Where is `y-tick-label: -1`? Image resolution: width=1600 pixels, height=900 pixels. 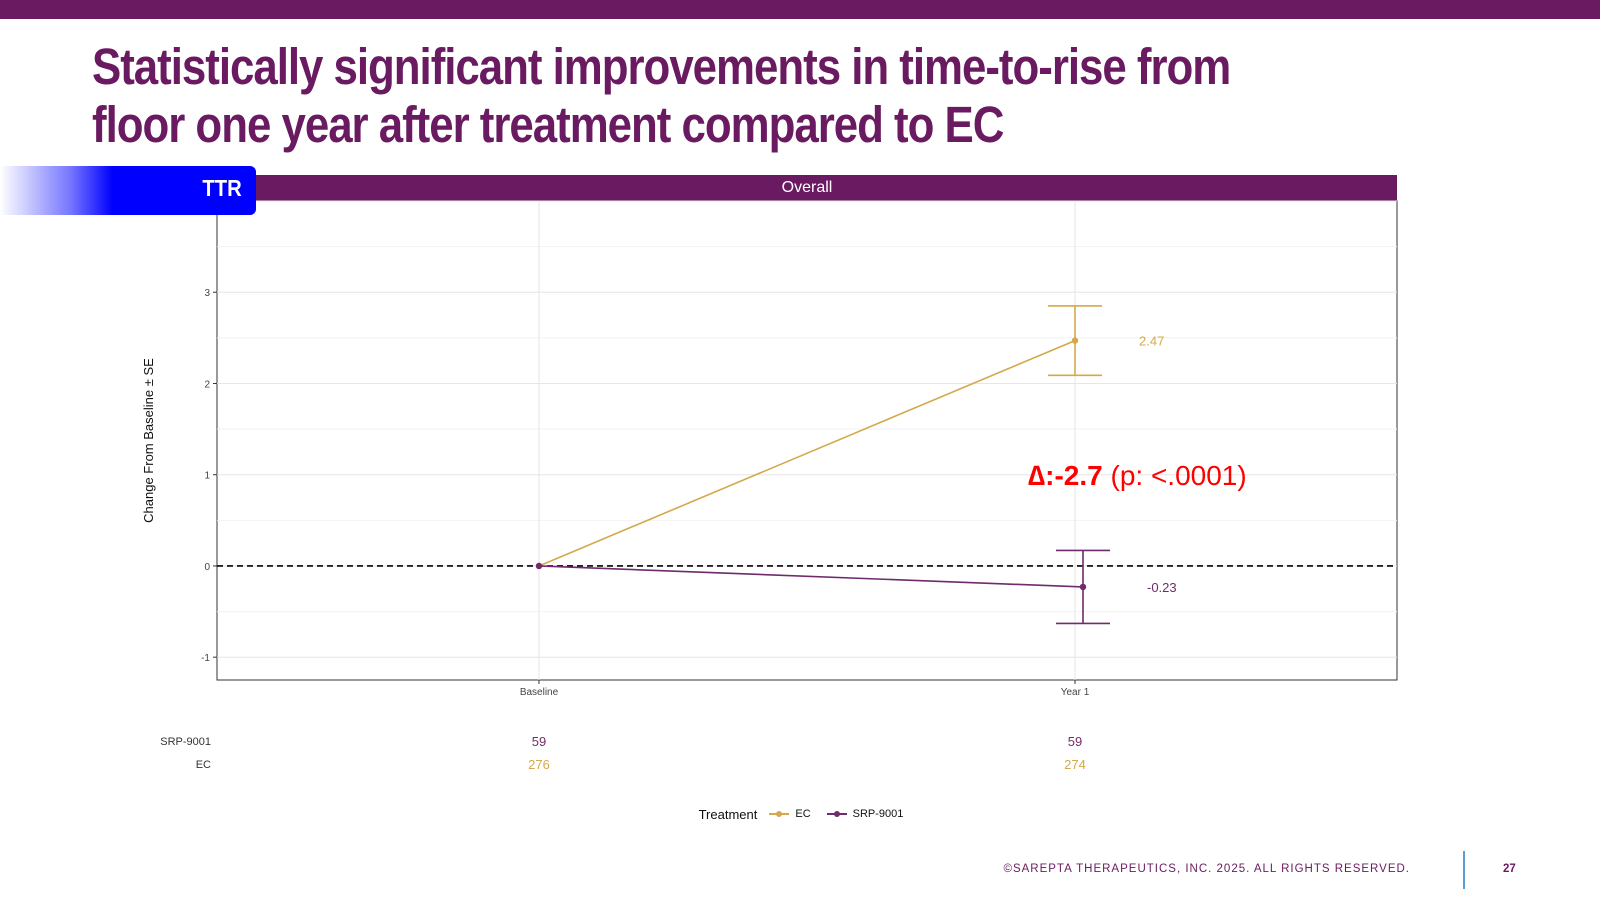
y-tick-label: -1 is located at coordinates (205, 658).